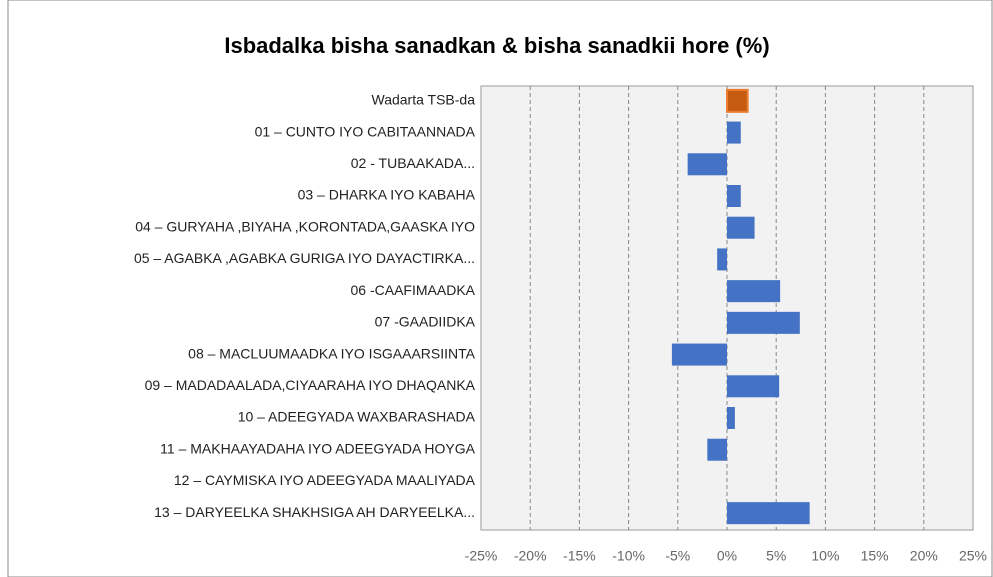  Describe the element at coordinates (825, 556) in the screenshot. I see `x-tick-label: 10%` at that location.